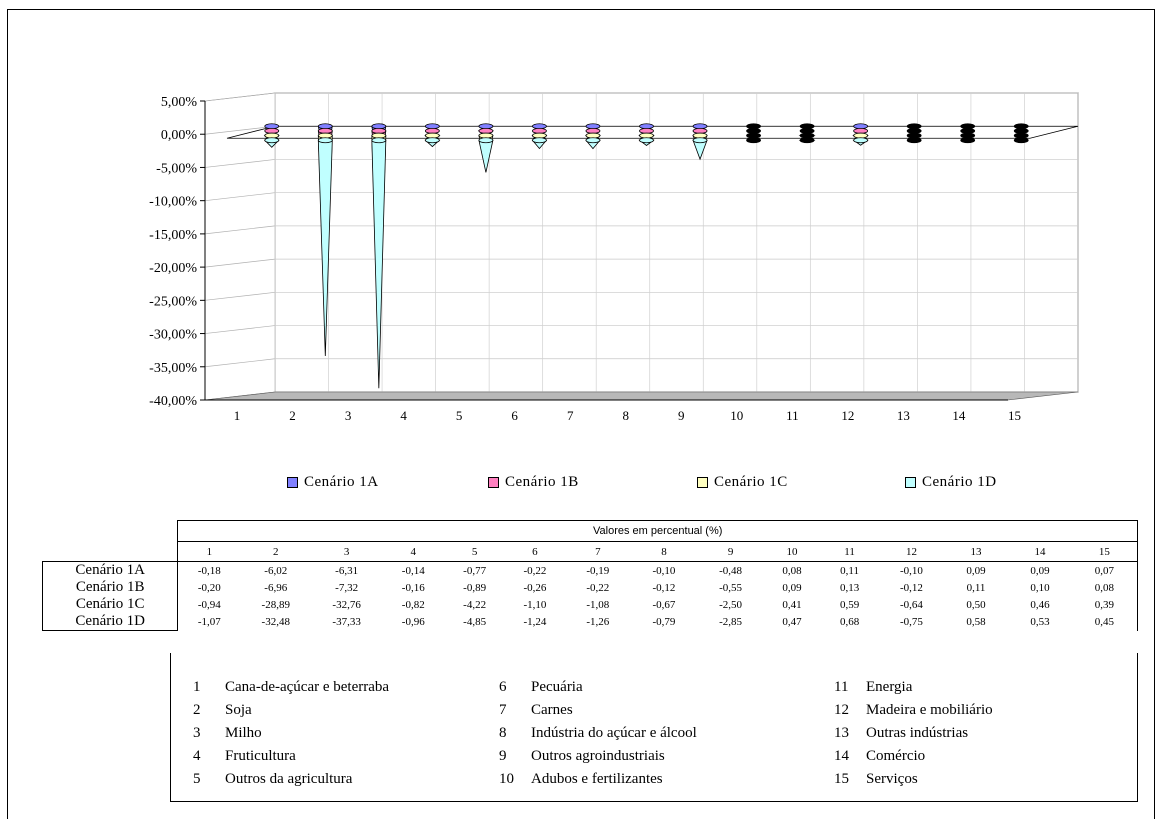 The width and height of the screenshot is (1160, 819). What do you see at coordinates (751, 482) in the screenshot?
I see `legend-label-1c: Cenário 1C` at bounding box center [751, 482].